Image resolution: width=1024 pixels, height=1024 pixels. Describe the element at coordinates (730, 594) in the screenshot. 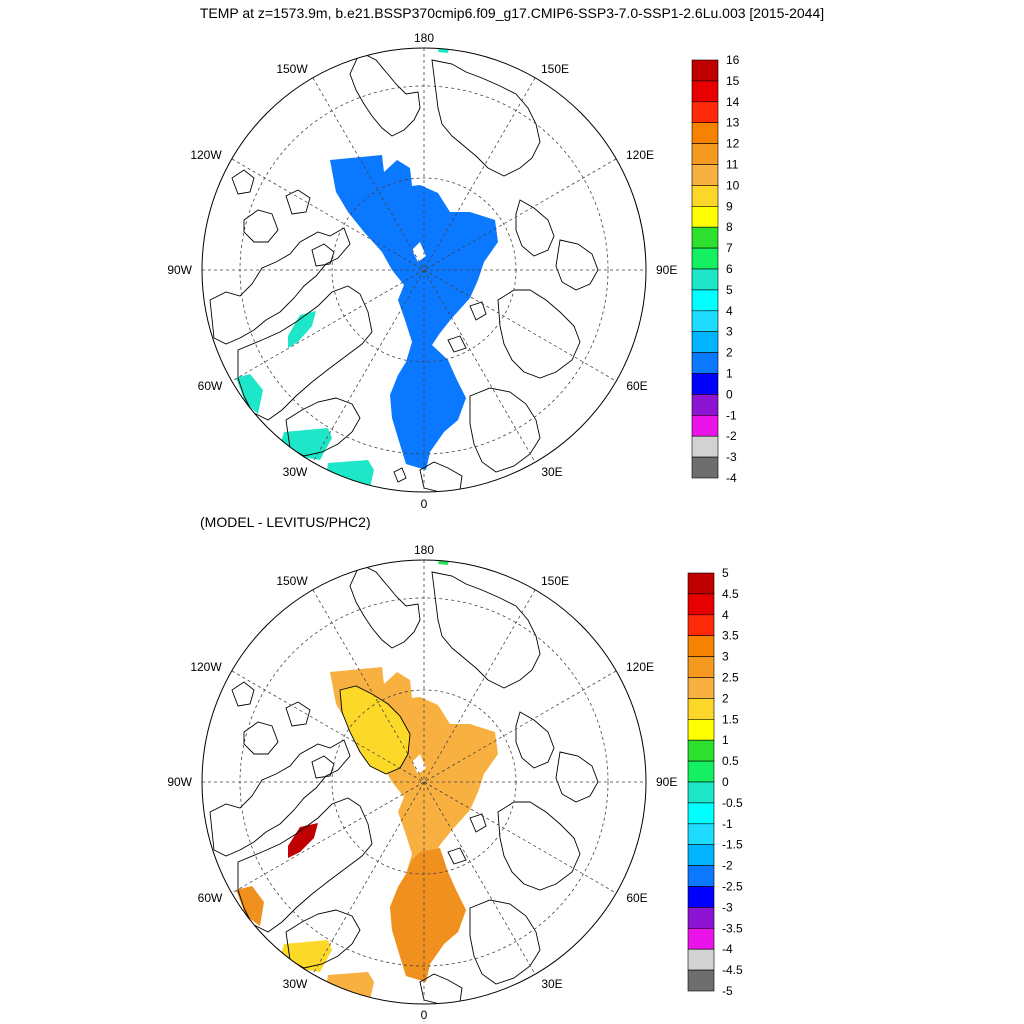

I see `bottom-colorbar-label: 4.5` at that location.